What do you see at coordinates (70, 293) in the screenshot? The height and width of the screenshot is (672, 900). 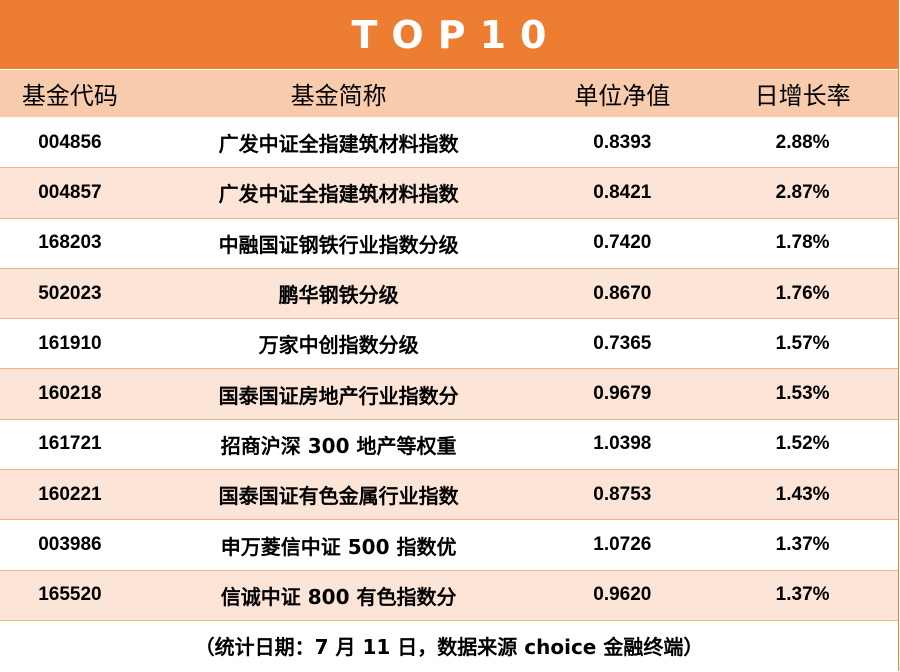 I see `fund-code-cell: 502023` at bounding box center [70, 293].